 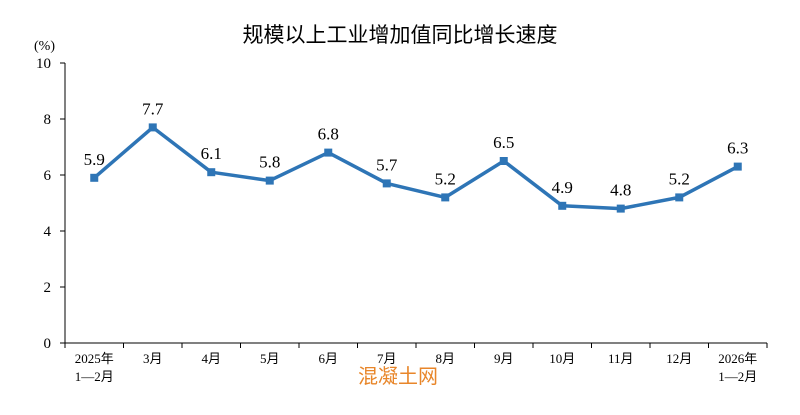 I want to click on watermark: 混凝土网, so click(x=398, y=376).